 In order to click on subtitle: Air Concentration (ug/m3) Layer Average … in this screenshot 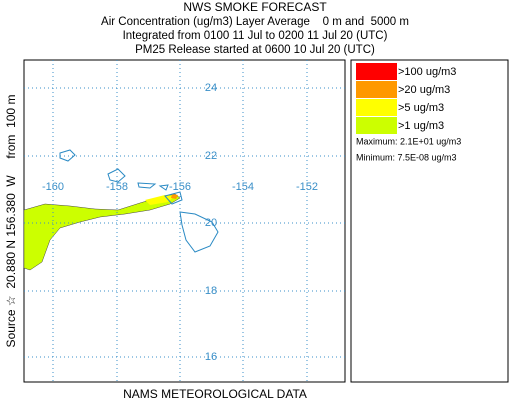, I will do `click(255, 22)`.